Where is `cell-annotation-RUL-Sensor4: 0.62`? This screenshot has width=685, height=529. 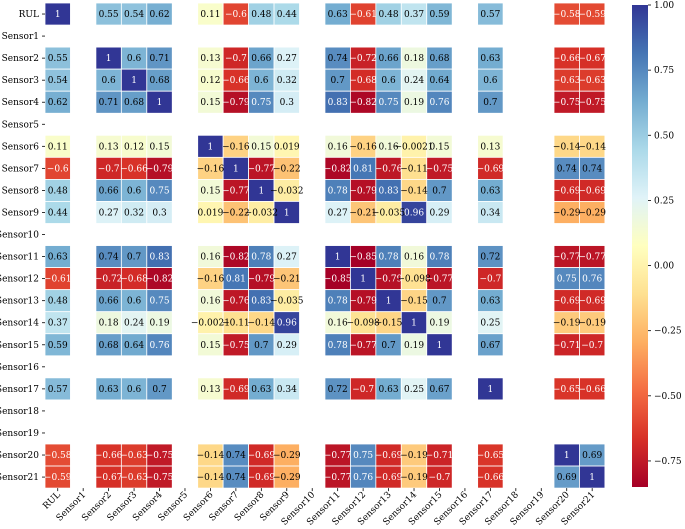
cell-annotation-RUL-Sensor4: 0.62 is located at coordinates (160, 15).